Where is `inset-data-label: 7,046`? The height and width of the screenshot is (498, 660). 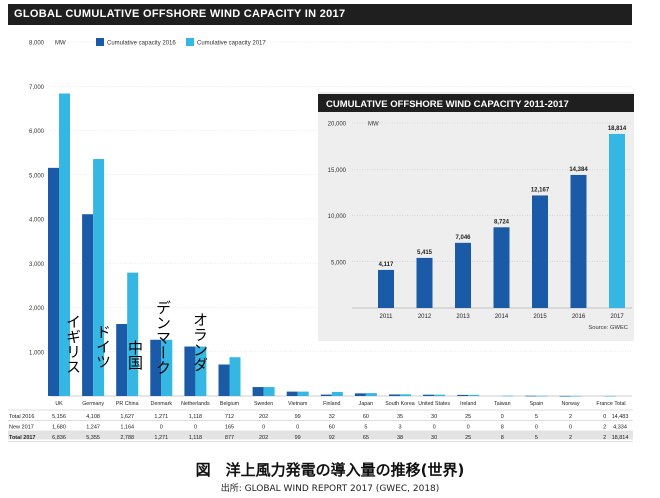
inset-data-label: 7,046 is located at coordinates (463, 238).